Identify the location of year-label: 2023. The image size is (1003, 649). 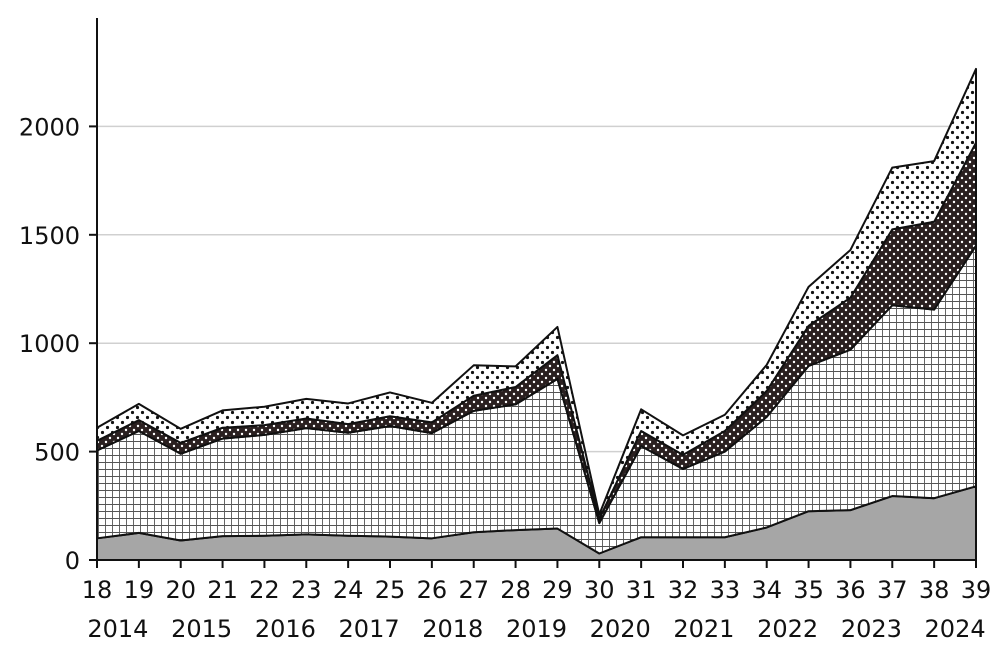
(871, 629).